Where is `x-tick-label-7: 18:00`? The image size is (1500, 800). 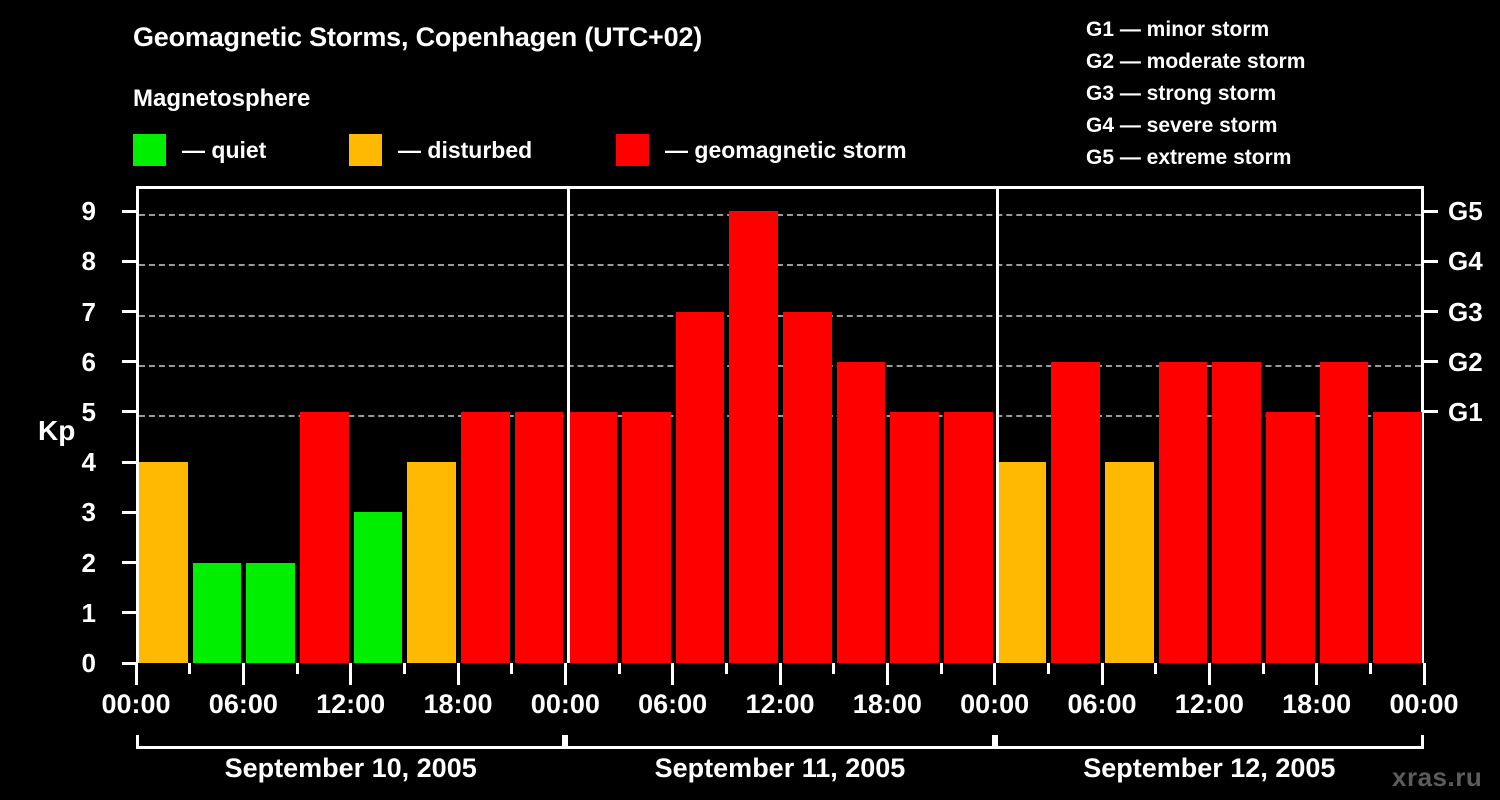
x-tick-label-7: 18:00 is located at coordinates (887, 704).